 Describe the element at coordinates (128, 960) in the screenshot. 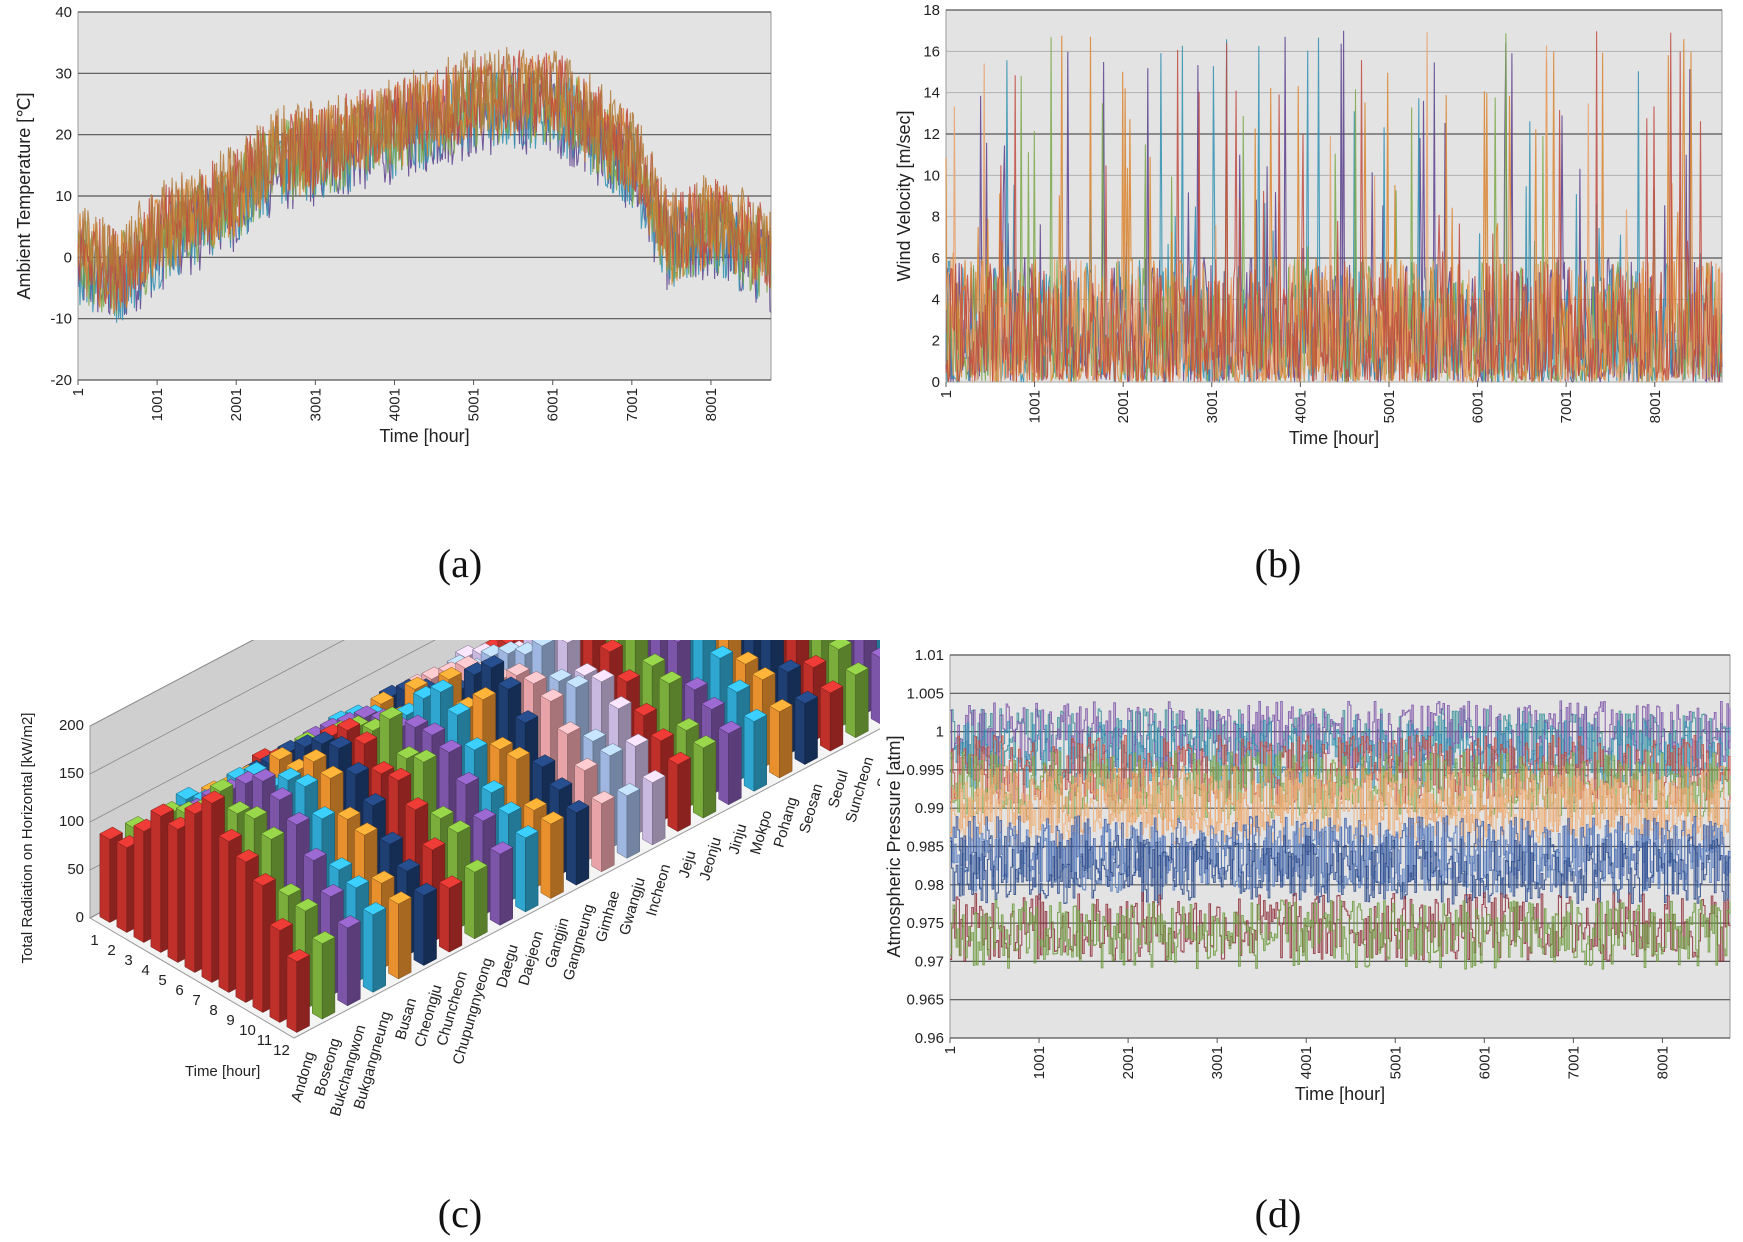

I see `hour-tick-label: 3` at that location.